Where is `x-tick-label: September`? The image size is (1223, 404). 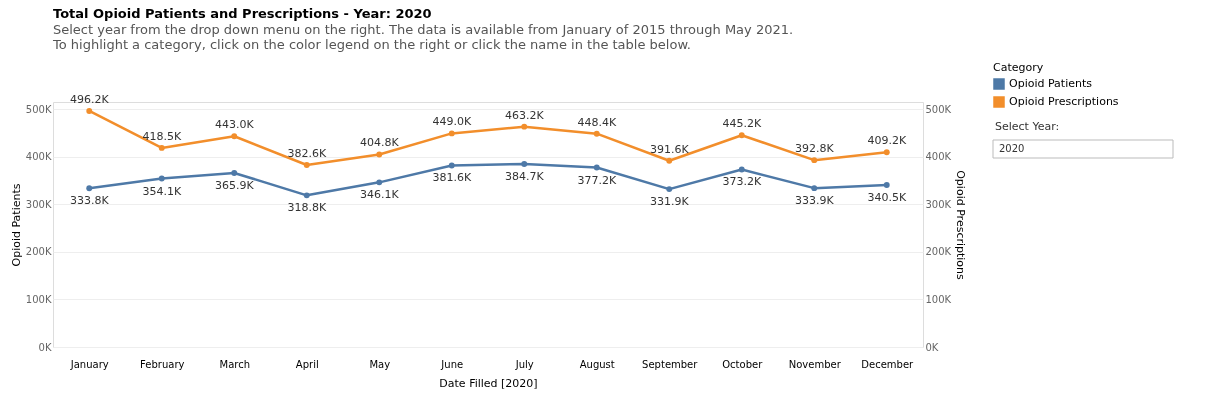 x-tick-label: September is located at coordinates (670, 364).